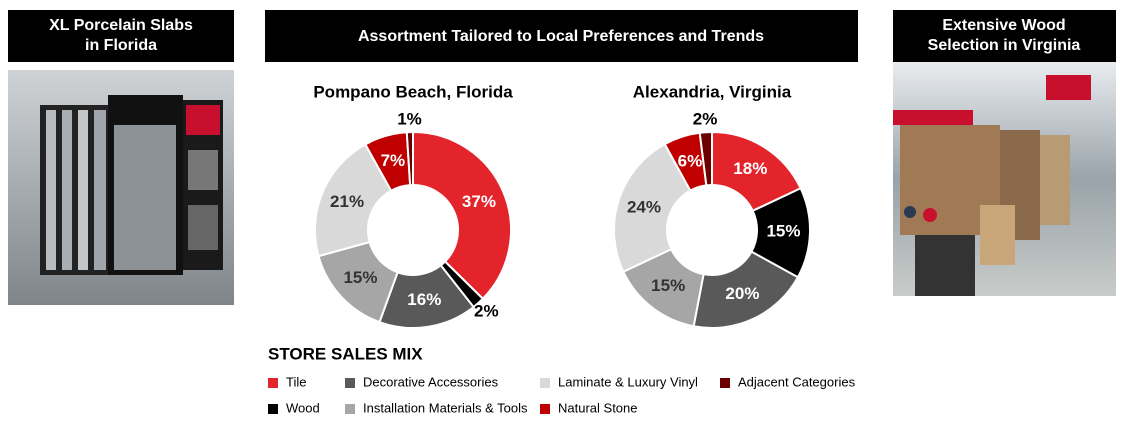 The image size is (1125, 435). Describe the element at coordinates (121, 25) in the screenshot. I see `left-title: XL Porcelain Slabs` at that location.